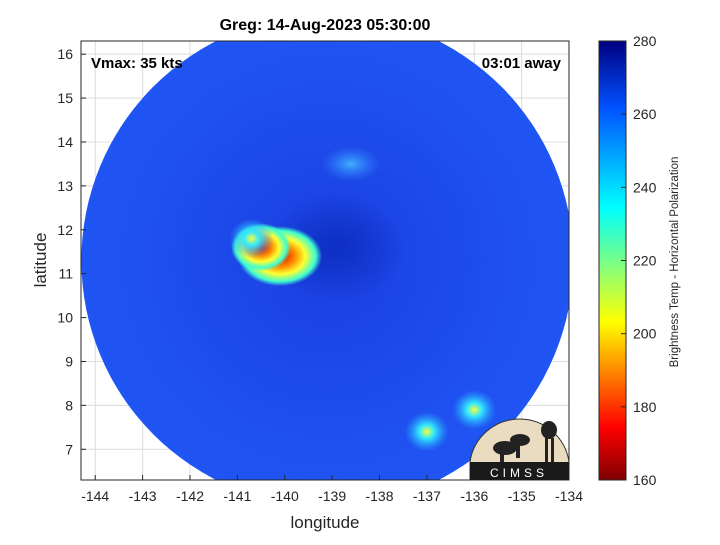  Describe the element at coordinates (332, 496) in the screenshot. I see `x-tick-label: -139` at that location.